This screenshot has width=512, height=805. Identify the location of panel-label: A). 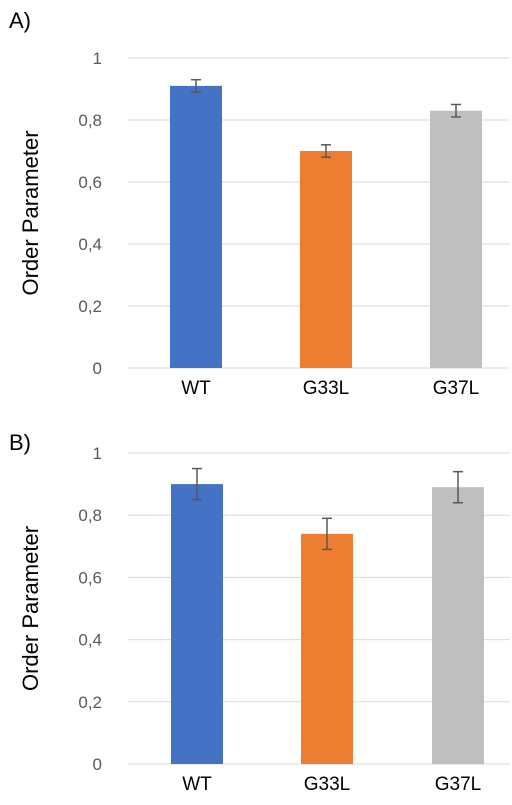
(20, 20).